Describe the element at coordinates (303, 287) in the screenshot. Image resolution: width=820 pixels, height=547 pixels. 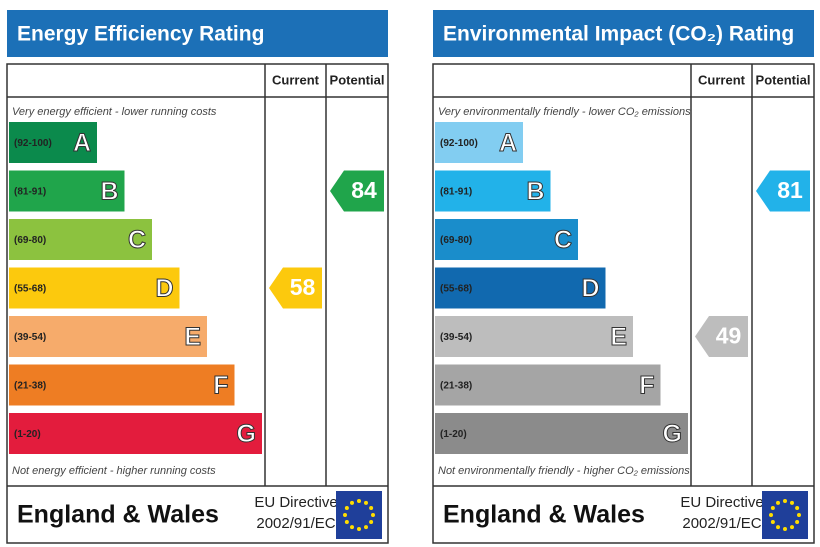
I see `rating-value: 58` at that location.